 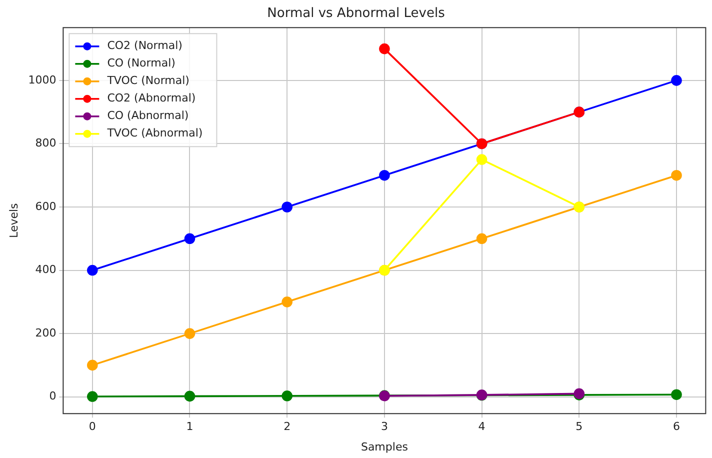 I want to click on y-tick-label: 1000, so click(x=42, y=79).